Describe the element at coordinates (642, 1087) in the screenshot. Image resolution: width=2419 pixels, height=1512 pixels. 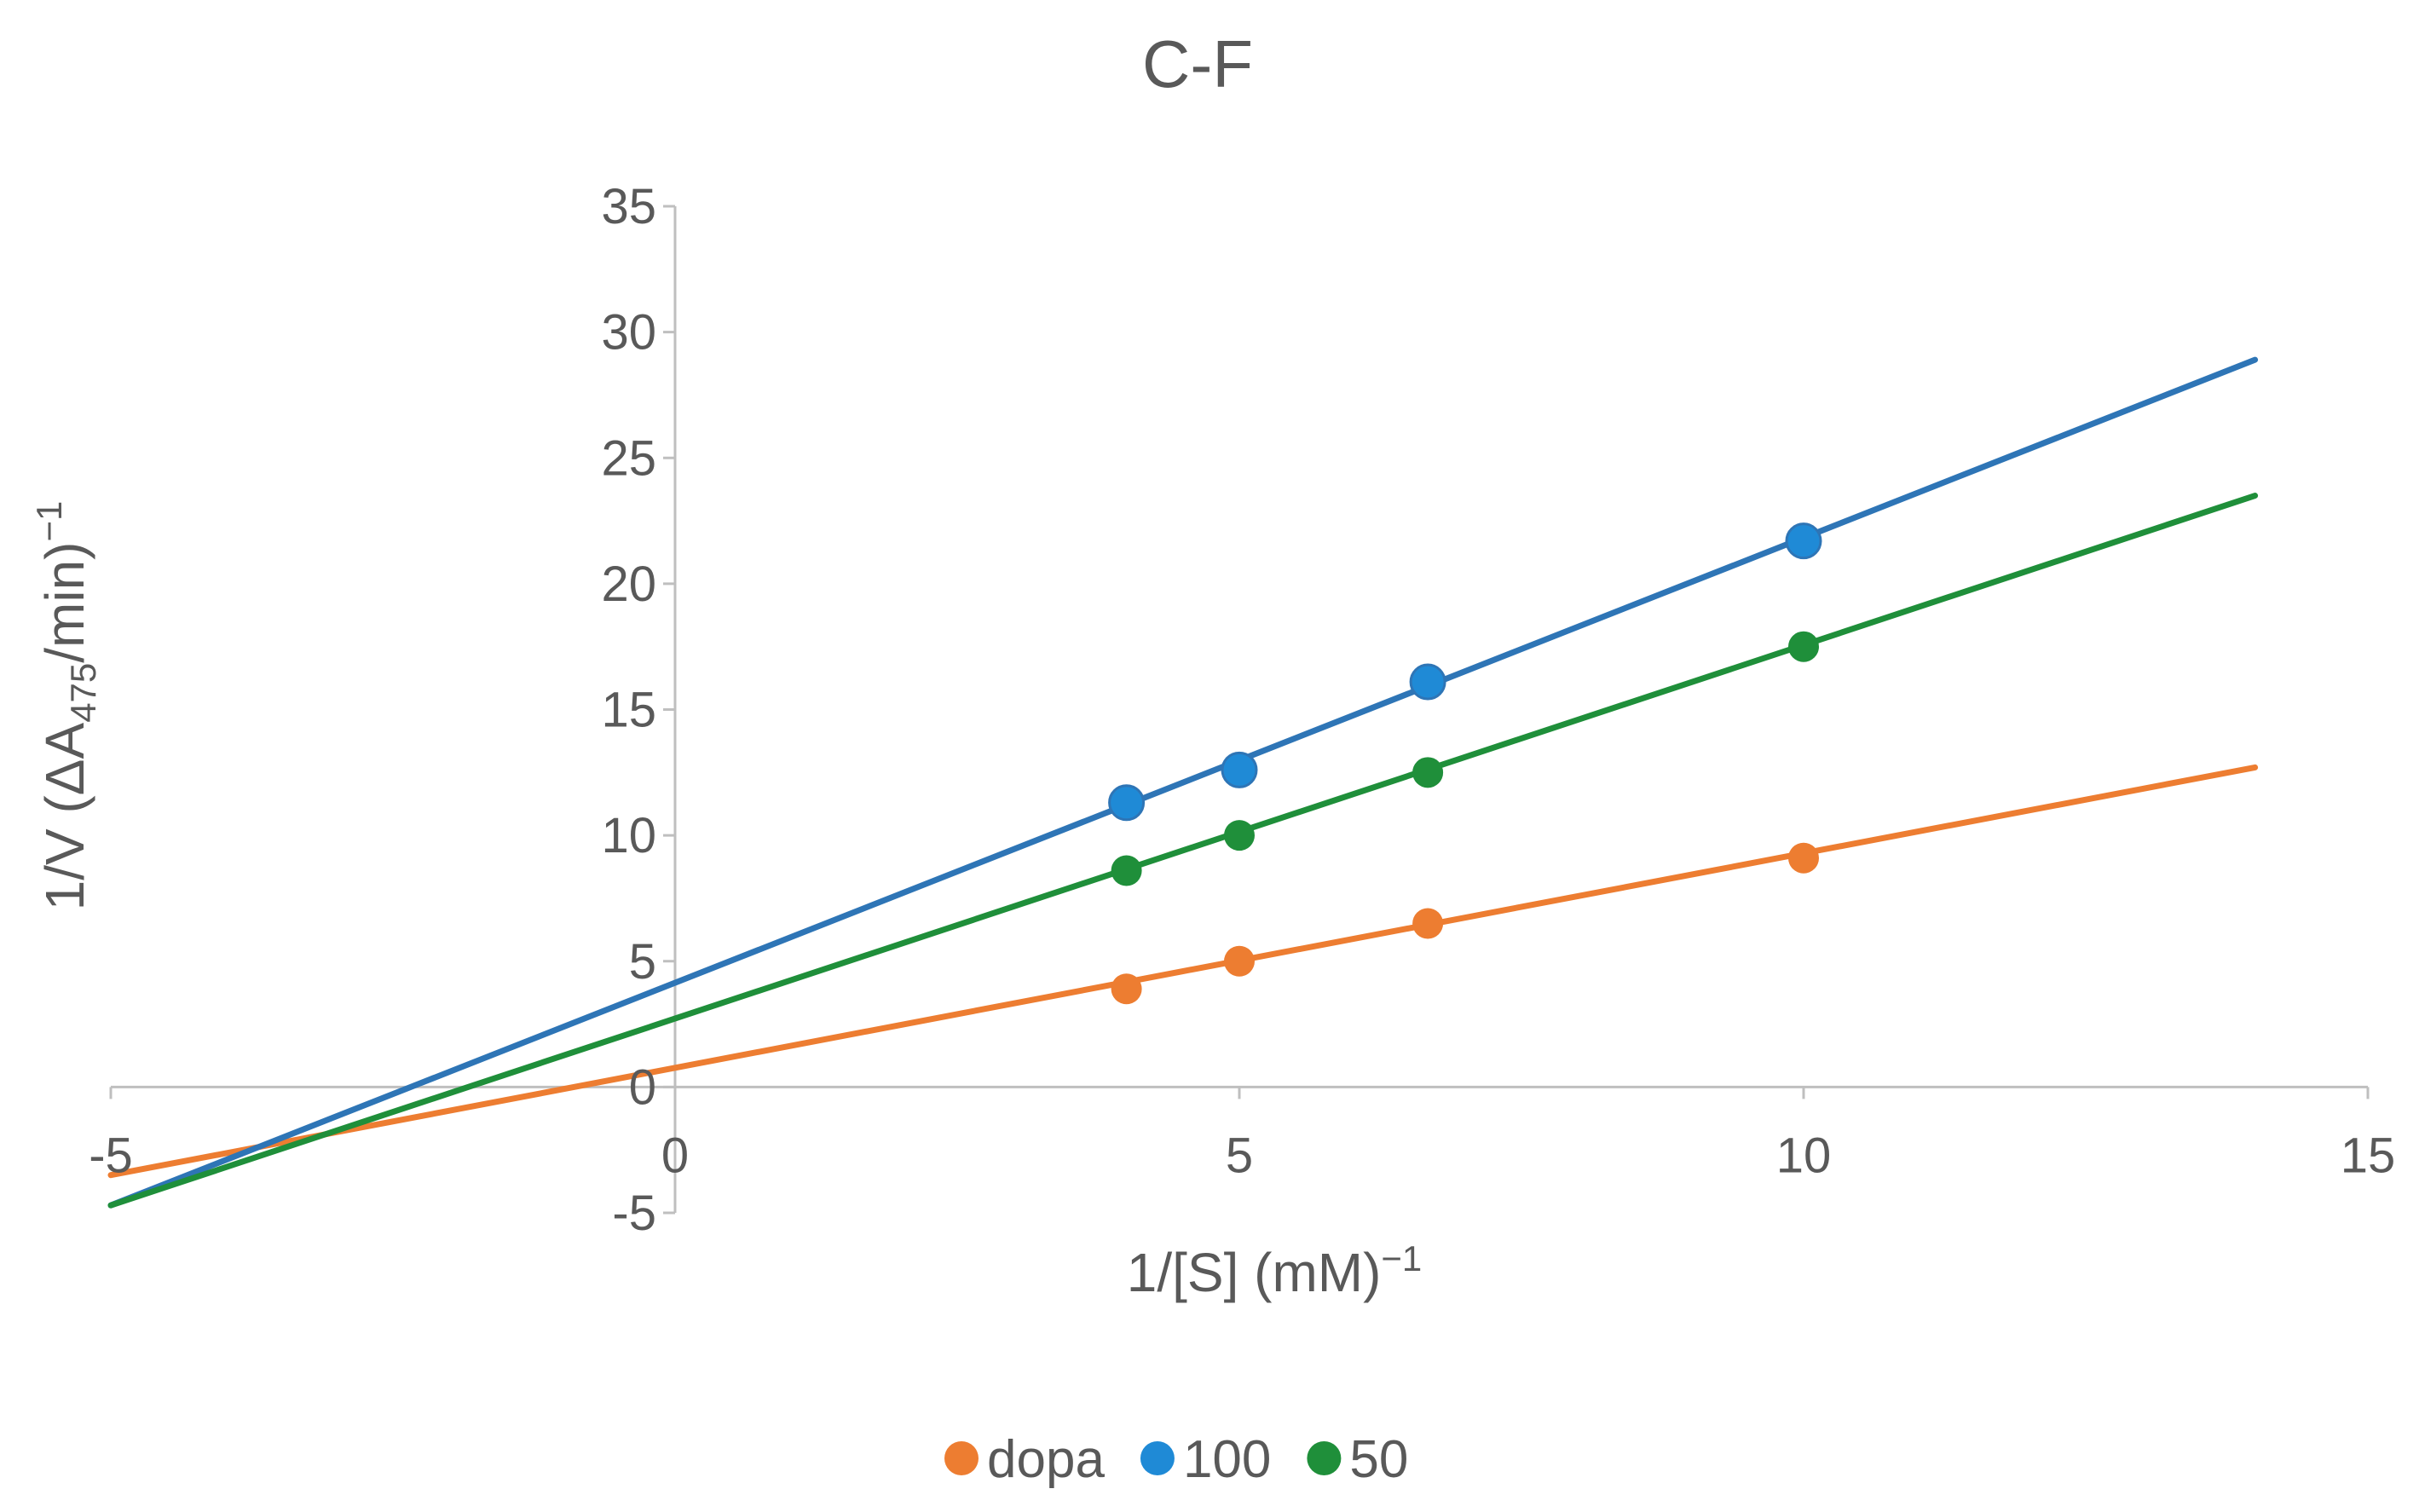
I see `y-tick-label: 0` at that location.